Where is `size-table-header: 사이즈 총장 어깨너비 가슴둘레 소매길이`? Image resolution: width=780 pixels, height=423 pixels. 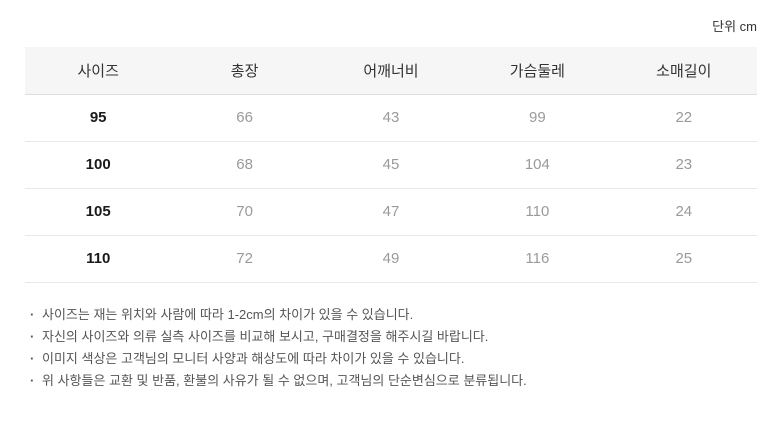
size-table-header: 사이즈 총장 어깨너비 가슴둘레 소매길이 is located at coordinates (391, 71).